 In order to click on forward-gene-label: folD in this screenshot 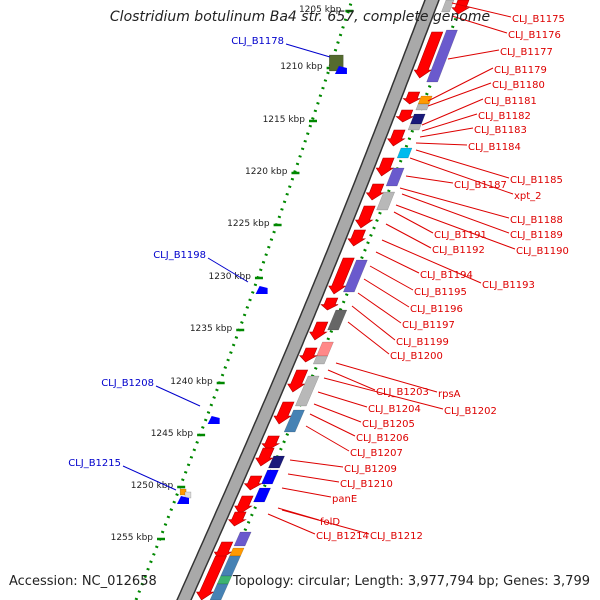, I will do `click(330, 522)`.